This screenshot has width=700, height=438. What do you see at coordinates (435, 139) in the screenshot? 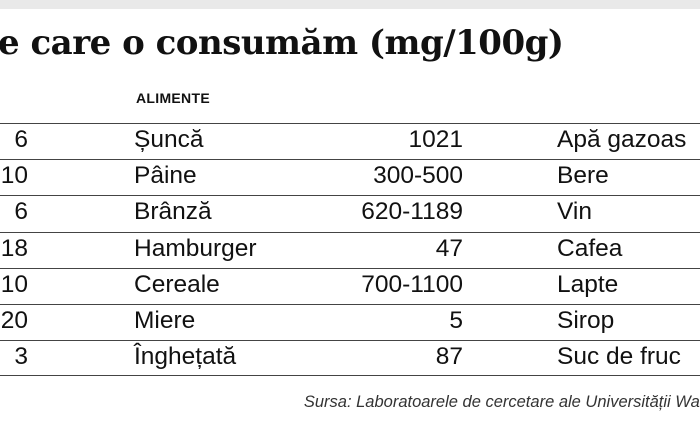
I see `value-cell: 1021` at bounding box center [435, 139].